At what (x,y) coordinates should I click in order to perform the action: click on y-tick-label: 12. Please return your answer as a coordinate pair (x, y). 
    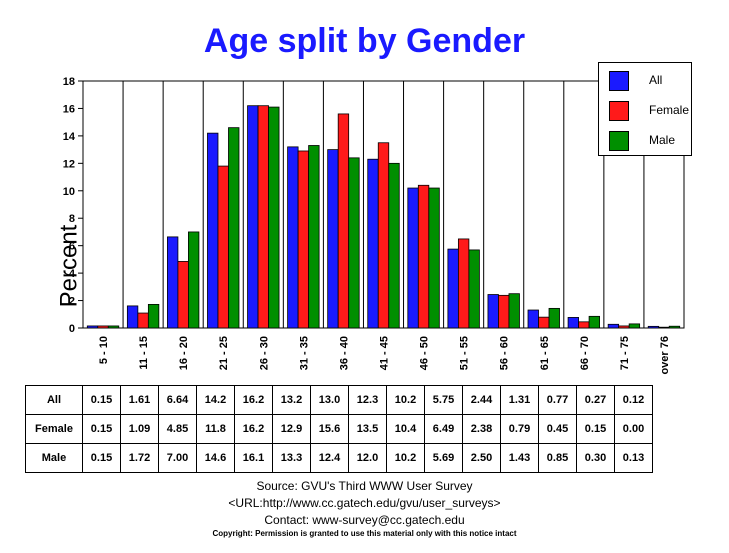
    Looking at the image, I should click on (69, 164).